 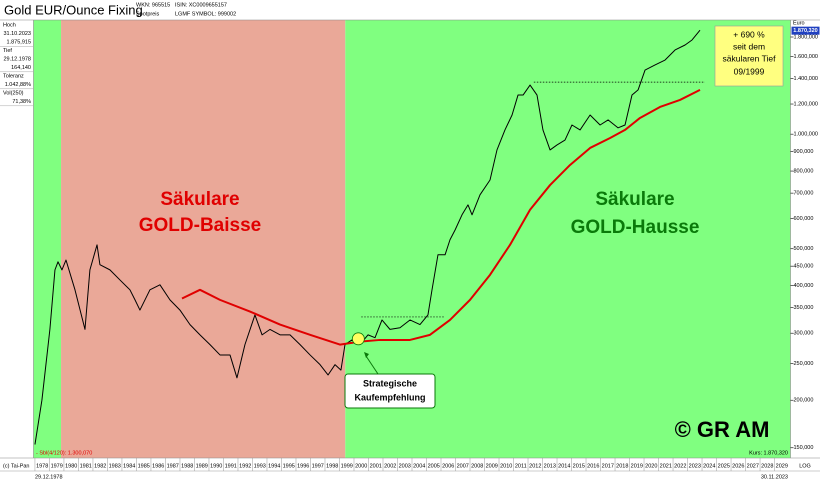 What do you see at coordinates (199, 199) in the screenshot?
I see `annotation: Säkulare` at bounding box center [199, 199].